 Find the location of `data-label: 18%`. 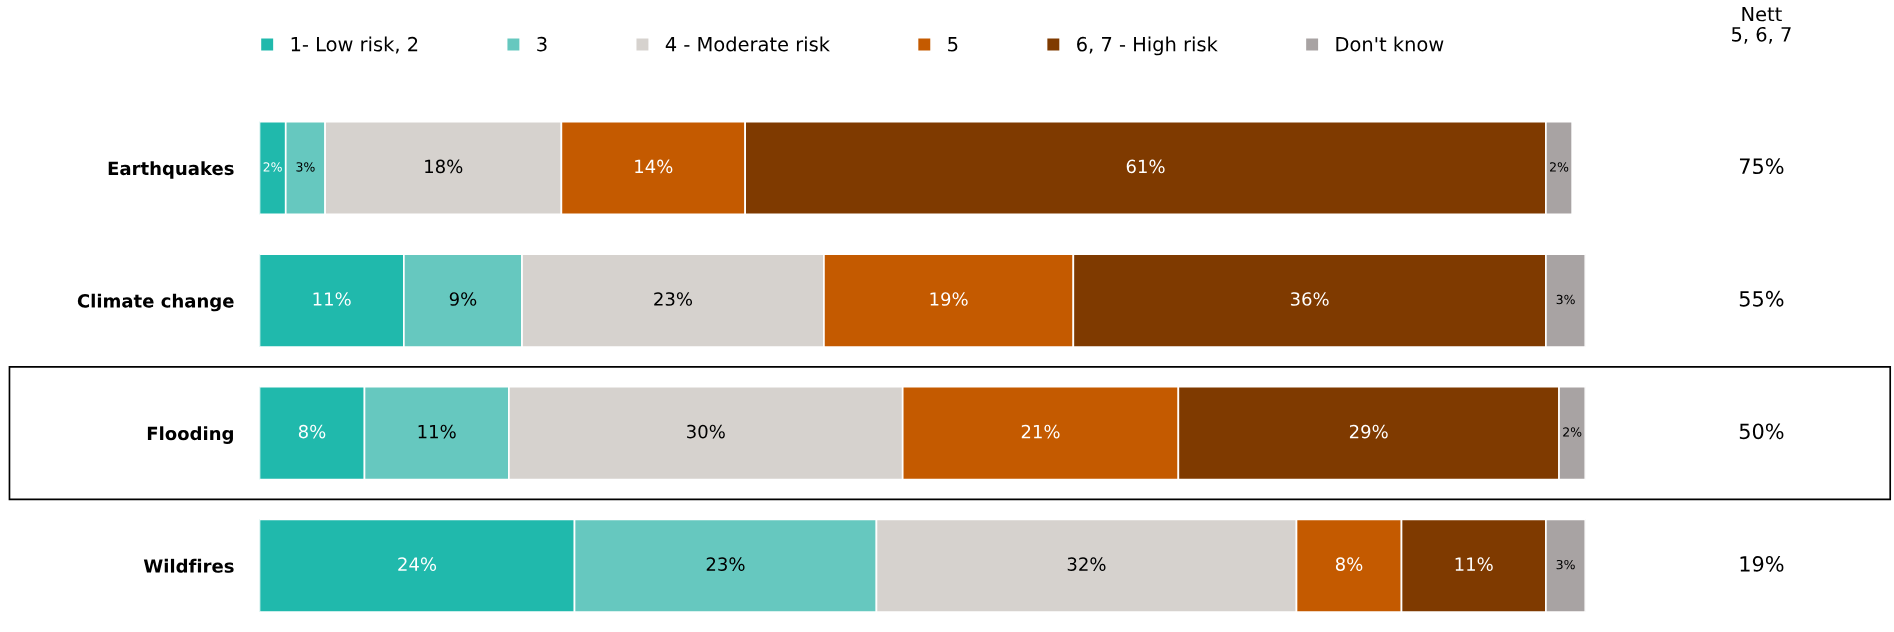

data-label: 18% is located at coordinates (444, 166).